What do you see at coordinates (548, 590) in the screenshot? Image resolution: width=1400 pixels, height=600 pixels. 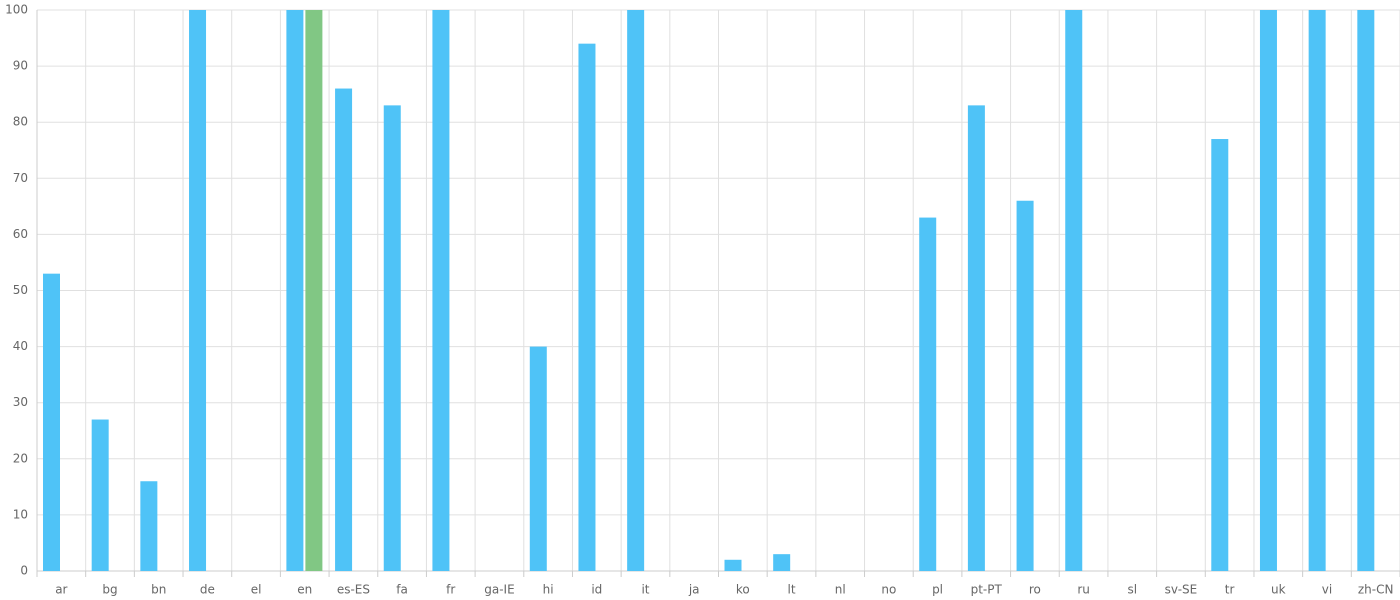 I see `x-tick-label: hi` at bounding box center [548, 590].